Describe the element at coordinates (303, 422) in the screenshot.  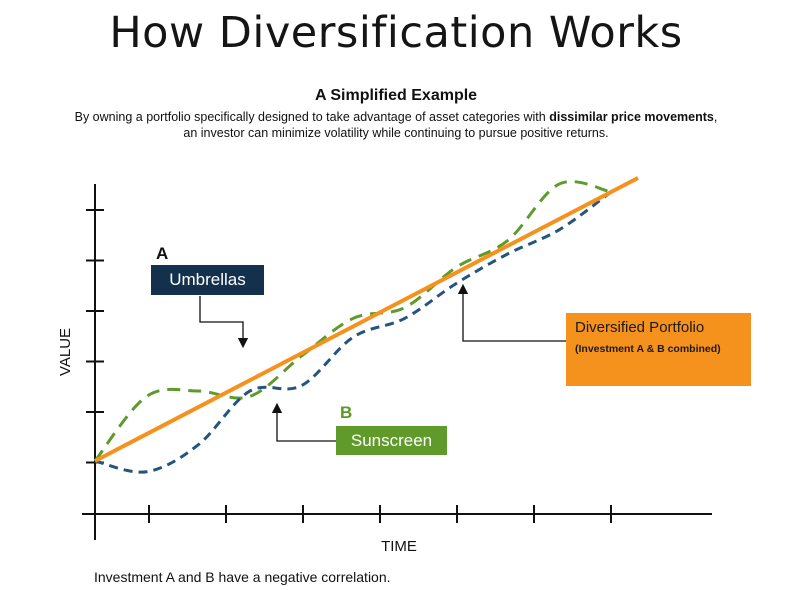
I see `sunscreen-arrow` at that location.